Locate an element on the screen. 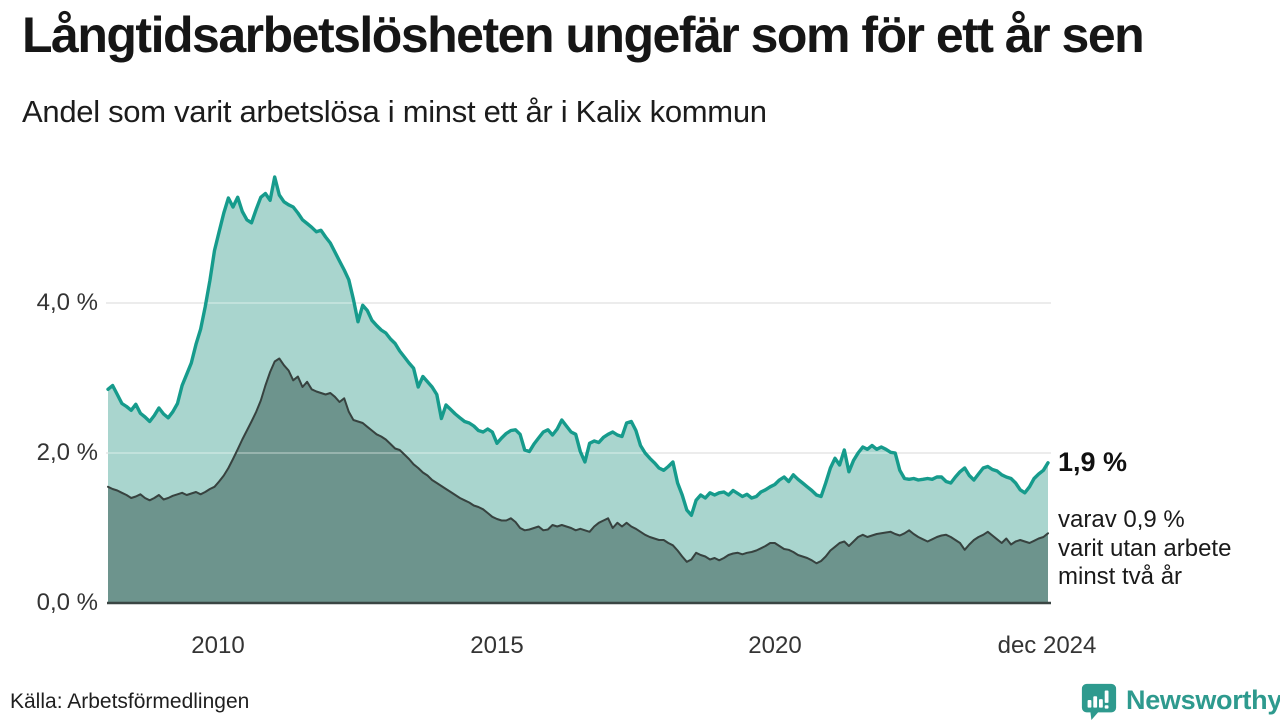 This screenshot has height=720, width=1280. source-note: Källa: Arbetsförmedlingen is located at coordinates (130, 701).